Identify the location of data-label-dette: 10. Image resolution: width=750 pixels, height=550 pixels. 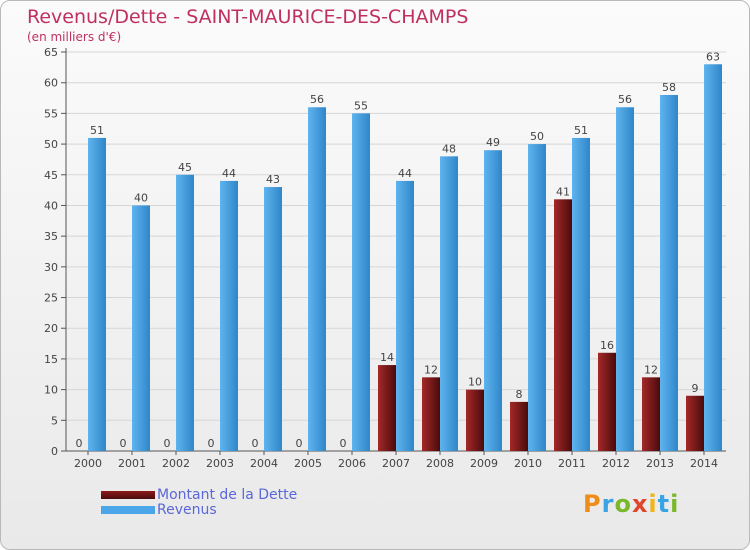
(475, 382).